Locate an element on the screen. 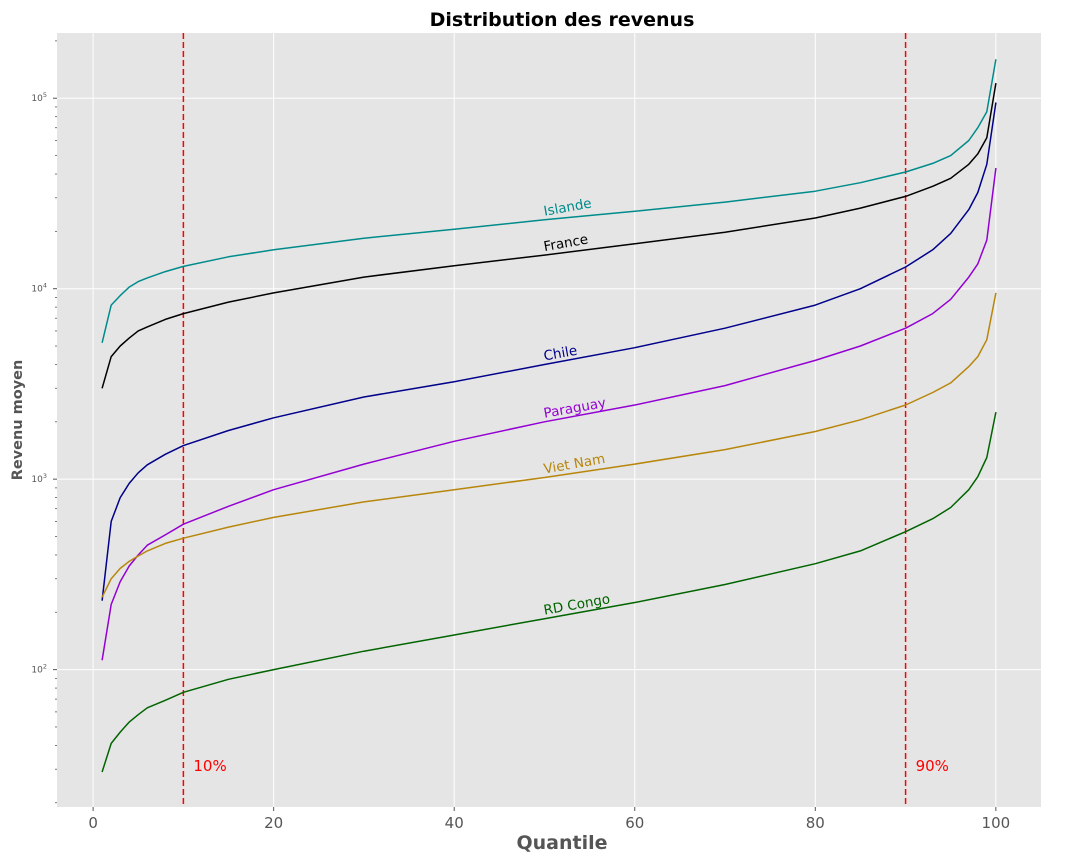 This screenshot has height=864, width=1080. chart-title: Distribution des revenus is located at coordinates (562, 20).